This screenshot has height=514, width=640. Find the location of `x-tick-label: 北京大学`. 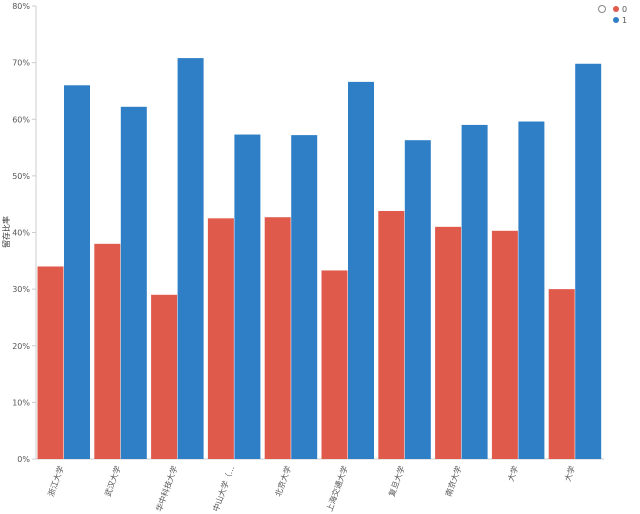

x-tick-label: 北京大学 is located at coordinates (283, 480).